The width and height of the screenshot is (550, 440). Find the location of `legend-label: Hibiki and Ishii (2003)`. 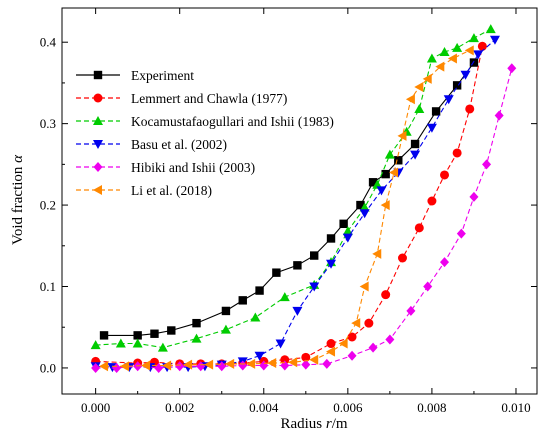

legend-label: Hibiki and Ishii (2003) is located at coordinates (193, 167).